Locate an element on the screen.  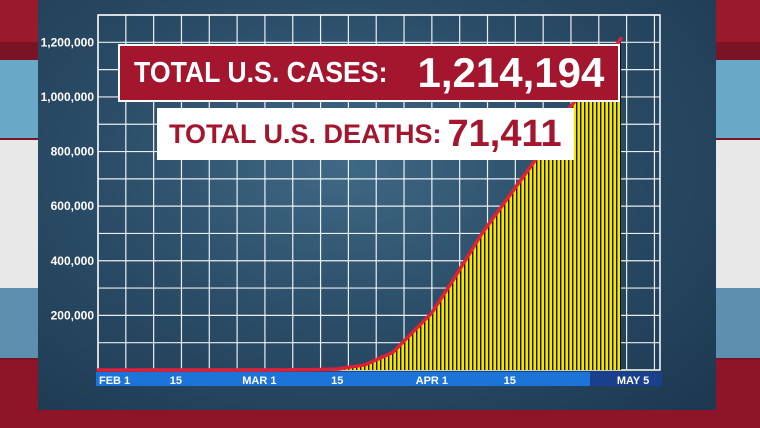
y-tick-label: 1,000,000 is located at coordinates (68, 97).